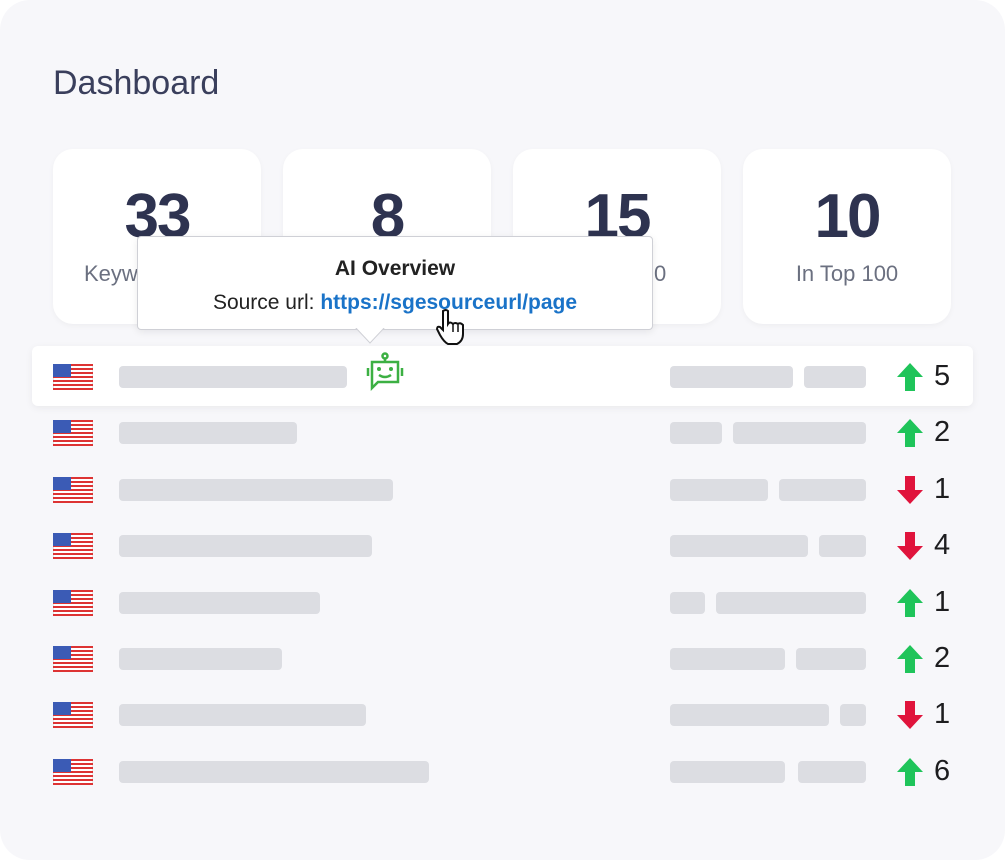 This screenshot has height=860, width=1005. What do you see at coordinates (660, 273) in the screenshot?
I see `stat-label: 0` at bounding box center [660, 273].